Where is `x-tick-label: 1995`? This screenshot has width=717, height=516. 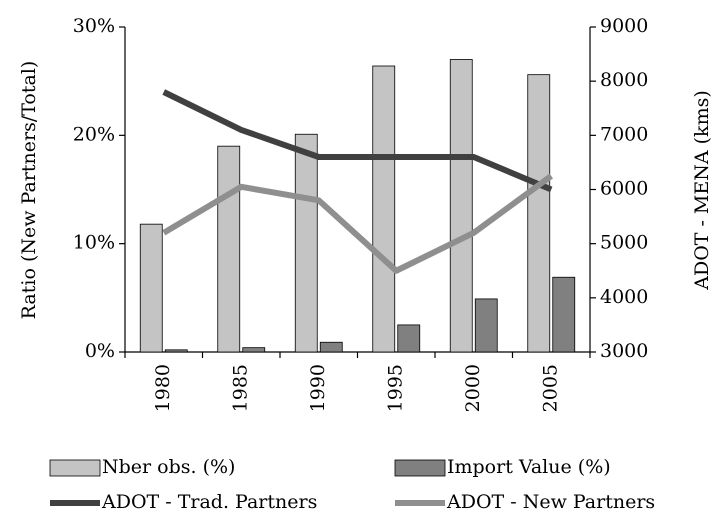 x-tick-label: 1995 is located at coordinates (395, 388).